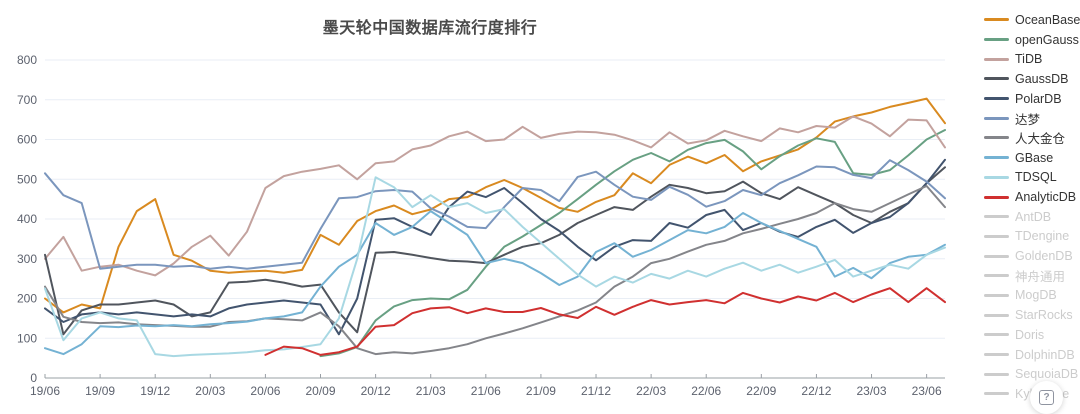  Describe the element at coordinates (376, 391) in the screenshot. I see `x-axis-tick-label: 20/12` at that location.